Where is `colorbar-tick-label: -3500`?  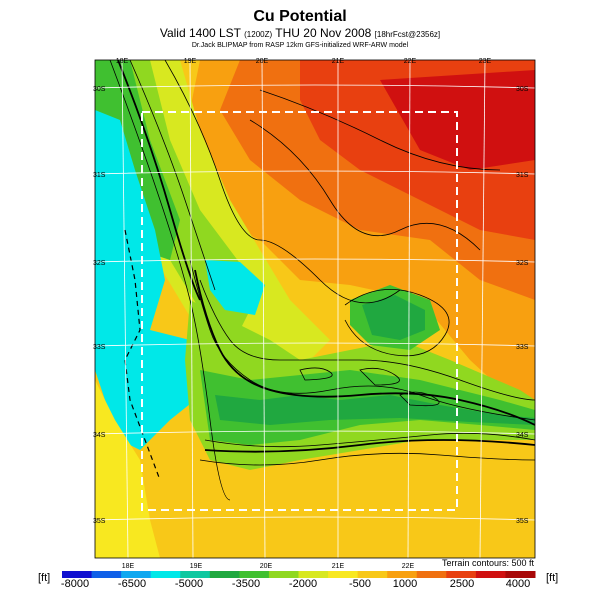
colorbar-tick-label: -3500 is located at coordinates (246, 584).